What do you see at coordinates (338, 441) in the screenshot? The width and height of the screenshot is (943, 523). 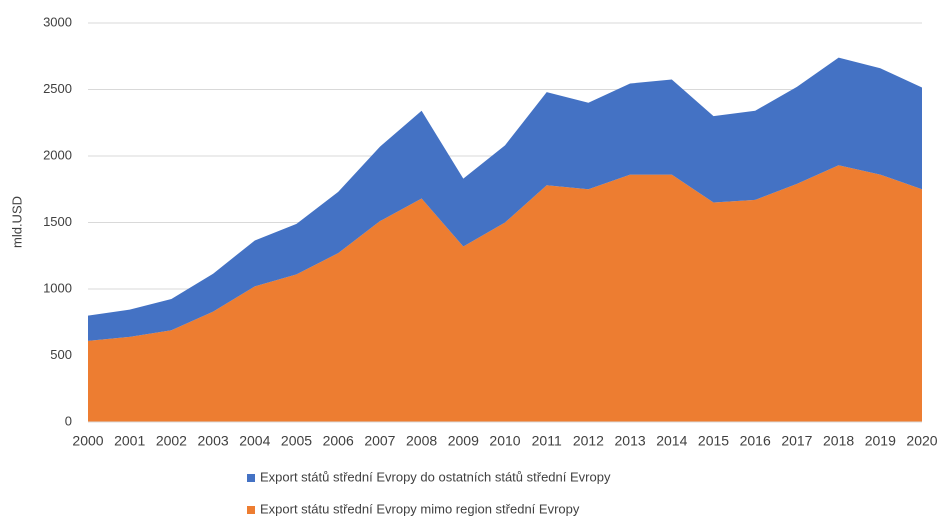 I see `x-tick-label: 2006` at bounding box center [338, 441].